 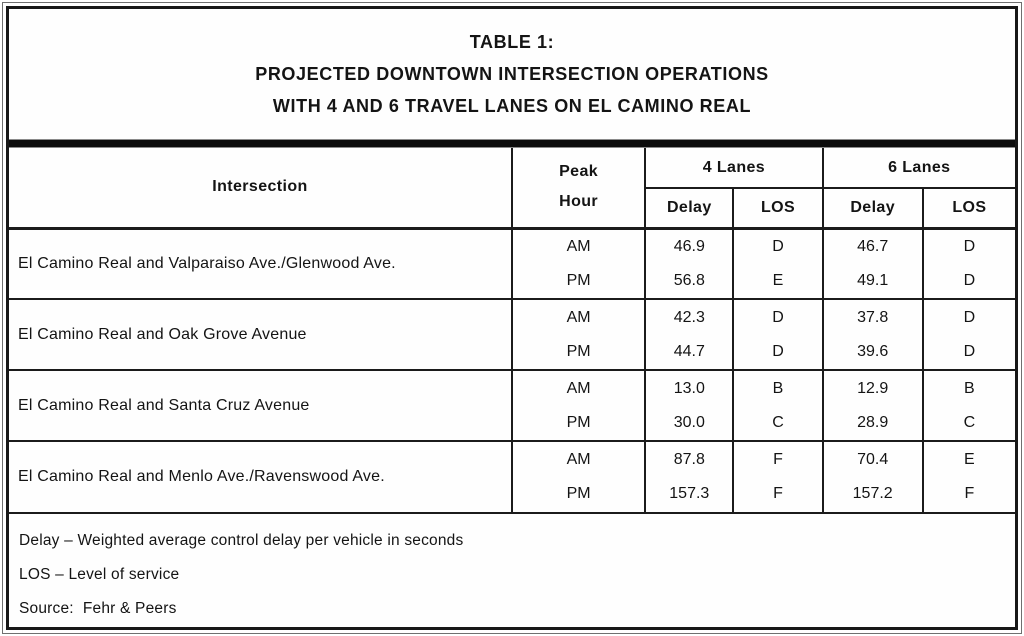 What do you see at coordinates (873, 280) in the screenshot?
I see `delay-6lanes-pm: 49.1` at bounding box center [873, 280].